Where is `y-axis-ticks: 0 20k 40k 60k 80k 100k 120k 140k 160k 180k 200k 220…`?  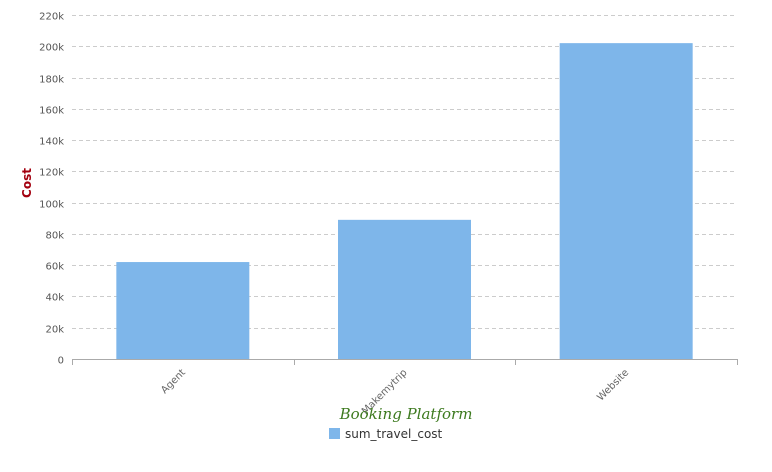 y-axis-ticks: 0 20k 40k 60k 80k 100k 120k 140k 160k 180k 200k 220… is located at coordinates (51, 189).